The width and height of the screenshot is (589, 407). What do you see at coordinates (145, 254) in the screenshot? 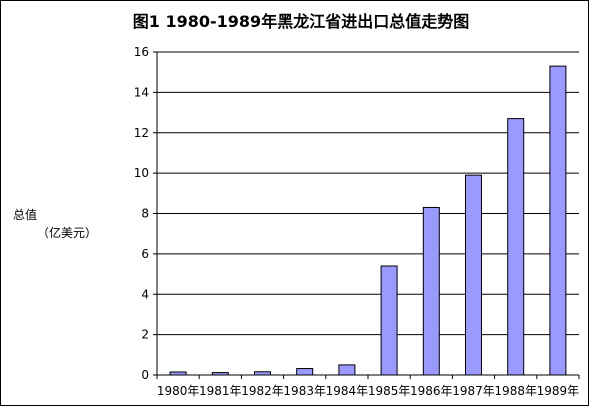
I see `y-tick-label-6: 6` at bounding box center [145, 254].